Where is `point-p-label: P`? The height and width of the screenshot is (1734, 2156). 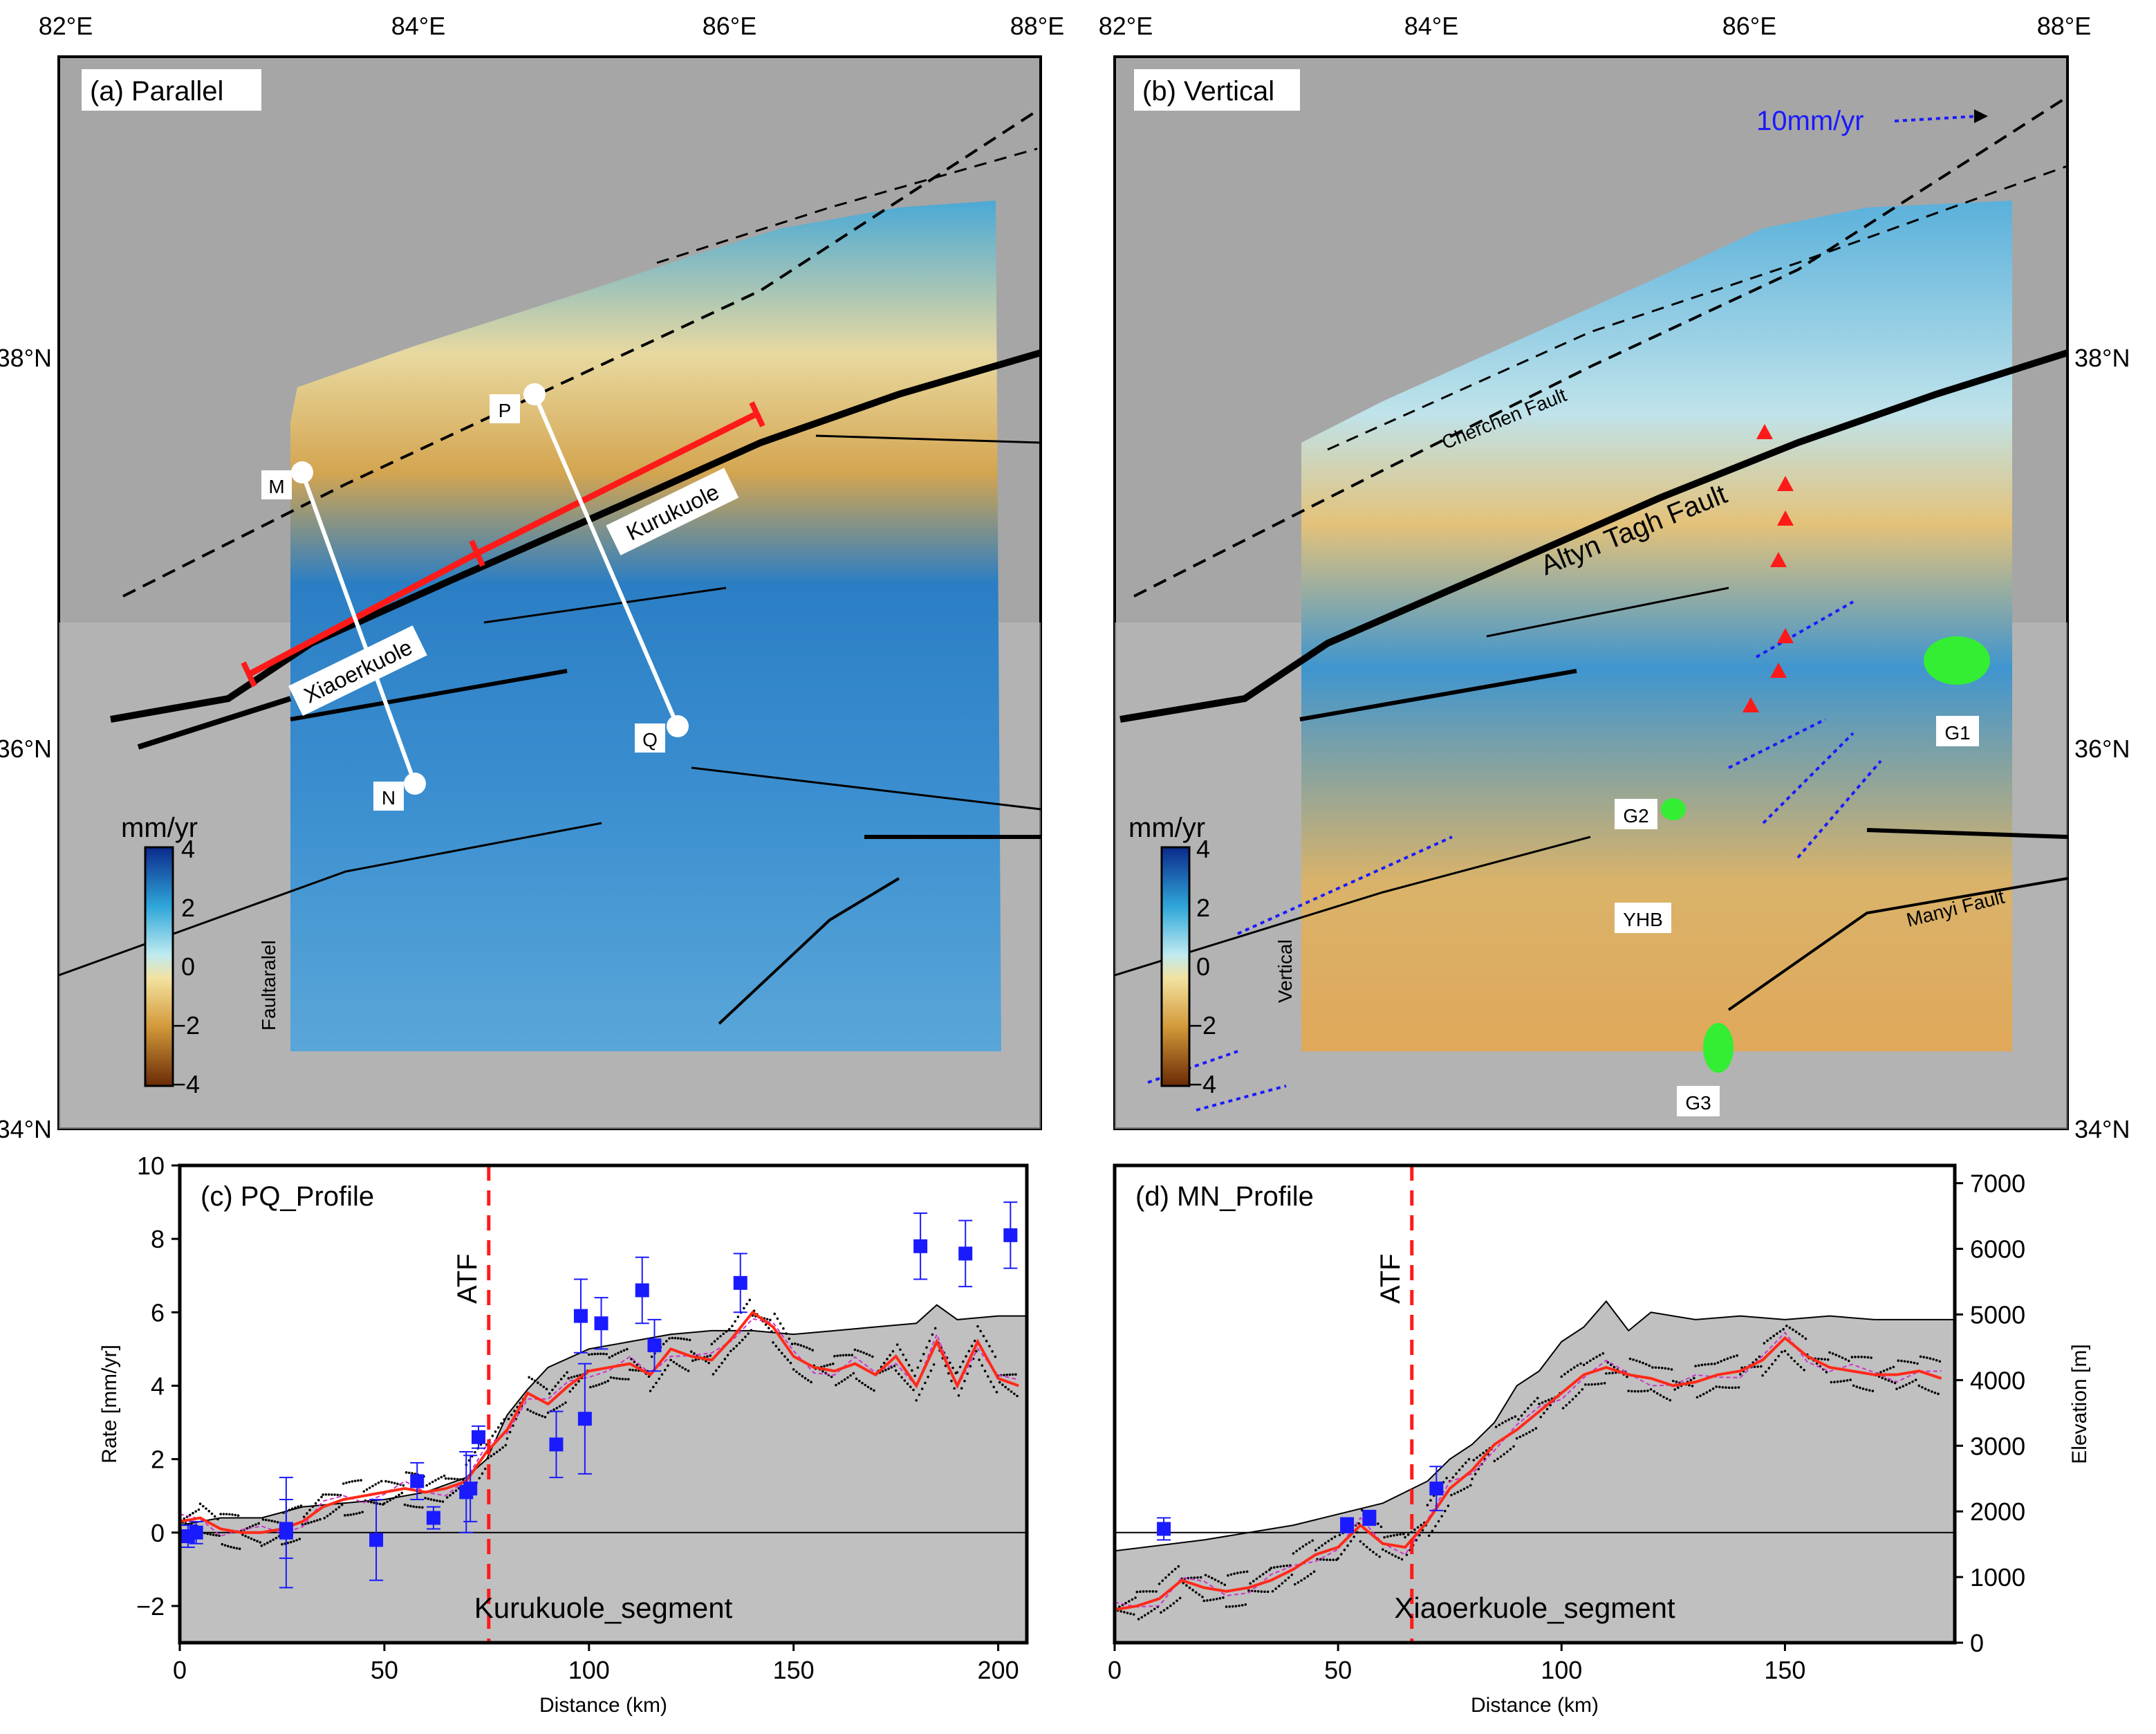
point-p-label: P is located at coordinates (505, 410).